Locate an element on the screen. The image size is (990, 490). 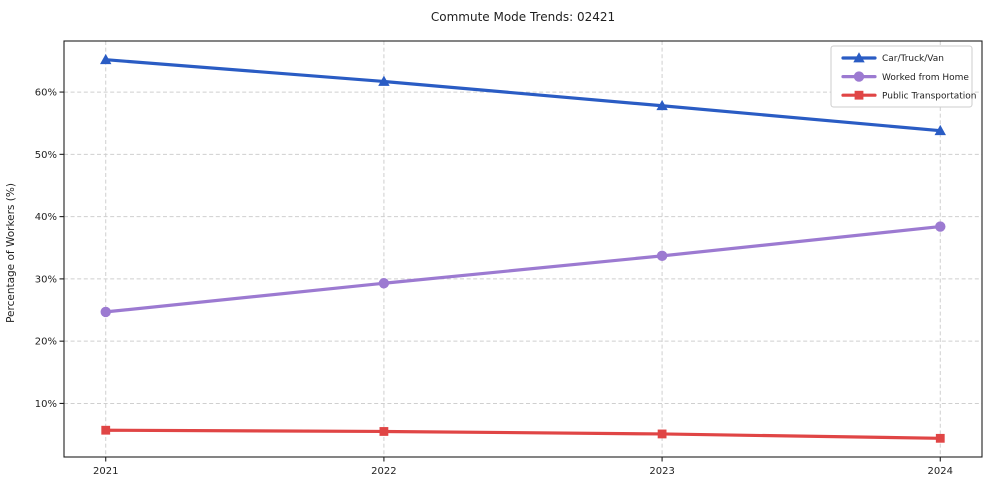
y-tick-label: 40% is located at coordinates (46, 217).